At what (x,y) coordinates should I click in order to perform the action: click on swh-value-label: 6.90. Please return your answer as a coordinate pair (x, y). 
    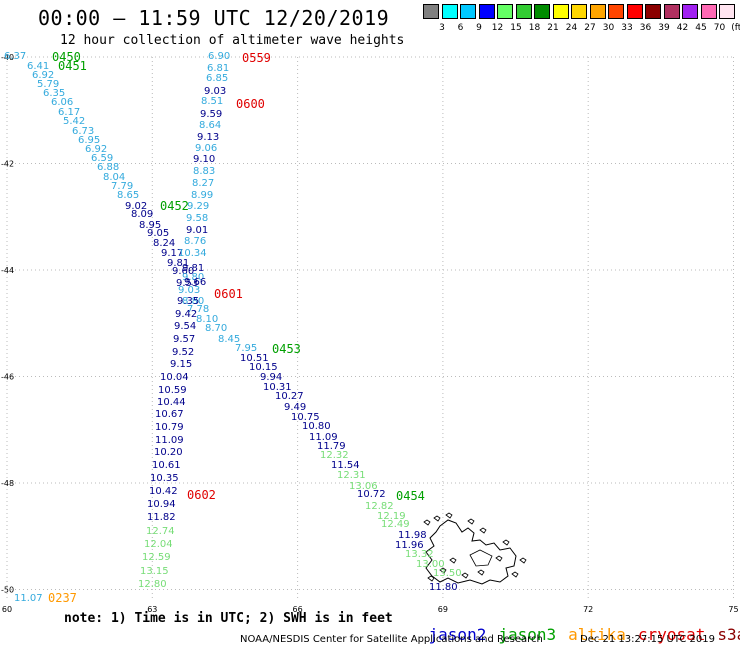
    Looking at the image, I should click on (219, 56).